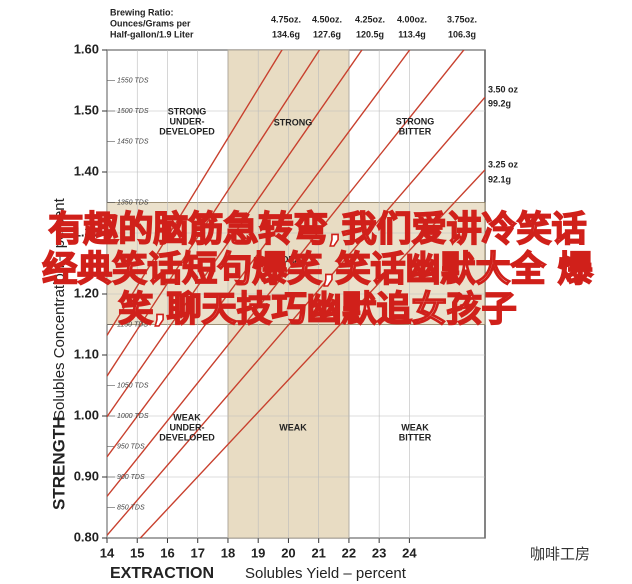 This screenshot has width=632, height=584. I want to click on x-tick-label: 14, so click(107, 552).